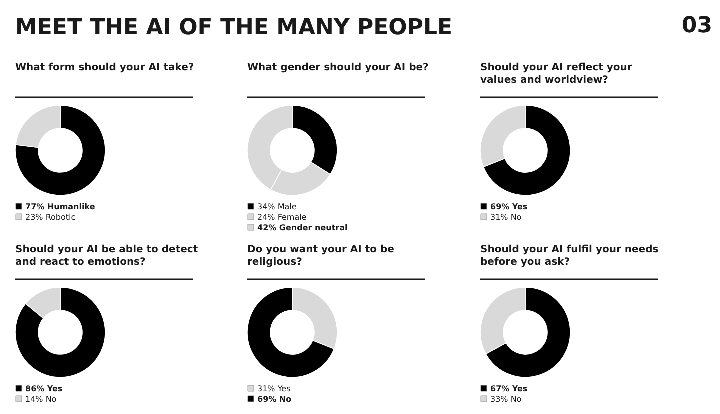 The width and height of the screenshot is (720, 414). I want to click on text: 03, so click(697, 26).